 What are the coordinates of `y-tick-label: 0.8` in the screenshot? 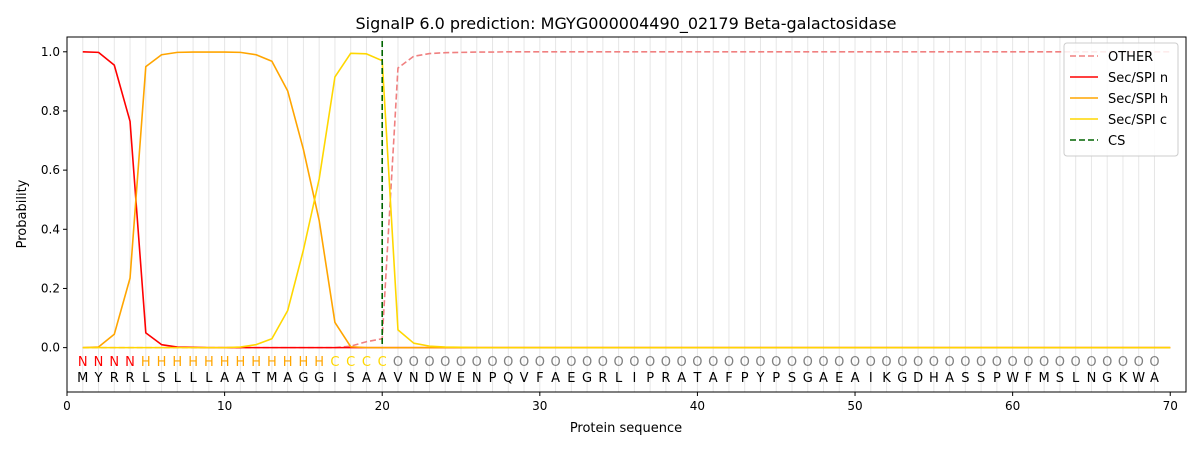 It's located at (50, 111).